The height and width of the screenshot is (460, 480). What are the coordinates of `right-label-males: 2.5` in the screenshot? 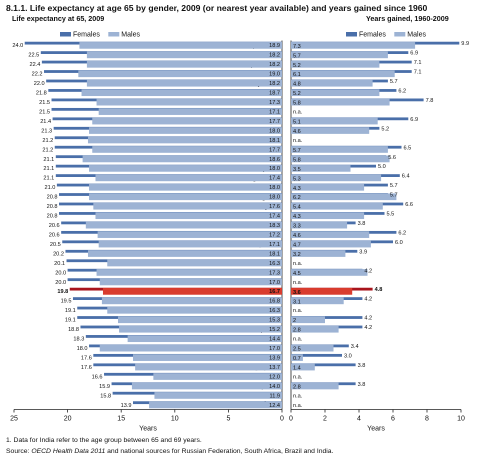 It's located at (297, 350).